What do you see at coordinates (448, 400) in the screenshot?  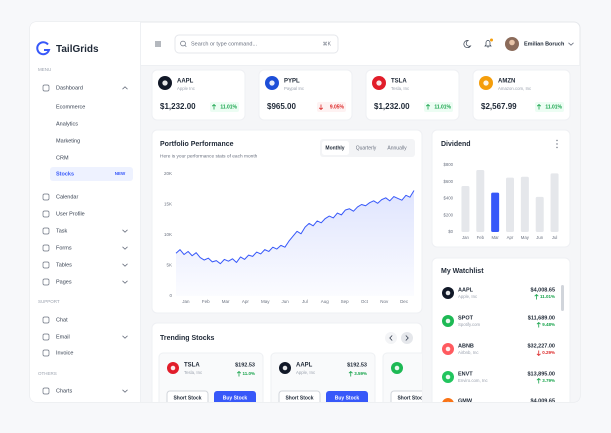 I see `company-logo` at bounding box center [448, 400].